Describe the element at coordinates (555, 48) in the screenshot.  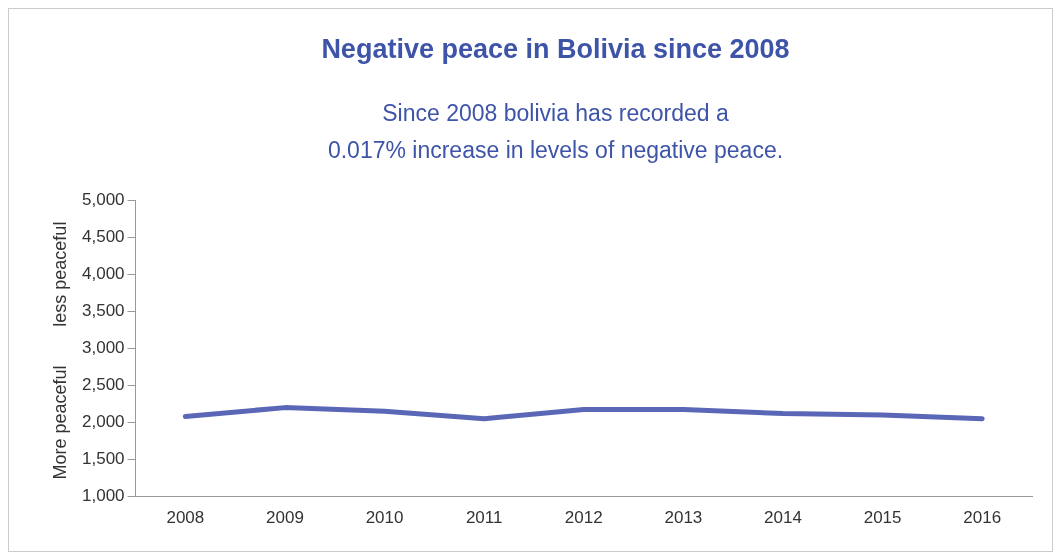
I see `chart-title: Negative peace in Bolivia since 2008` at that location.